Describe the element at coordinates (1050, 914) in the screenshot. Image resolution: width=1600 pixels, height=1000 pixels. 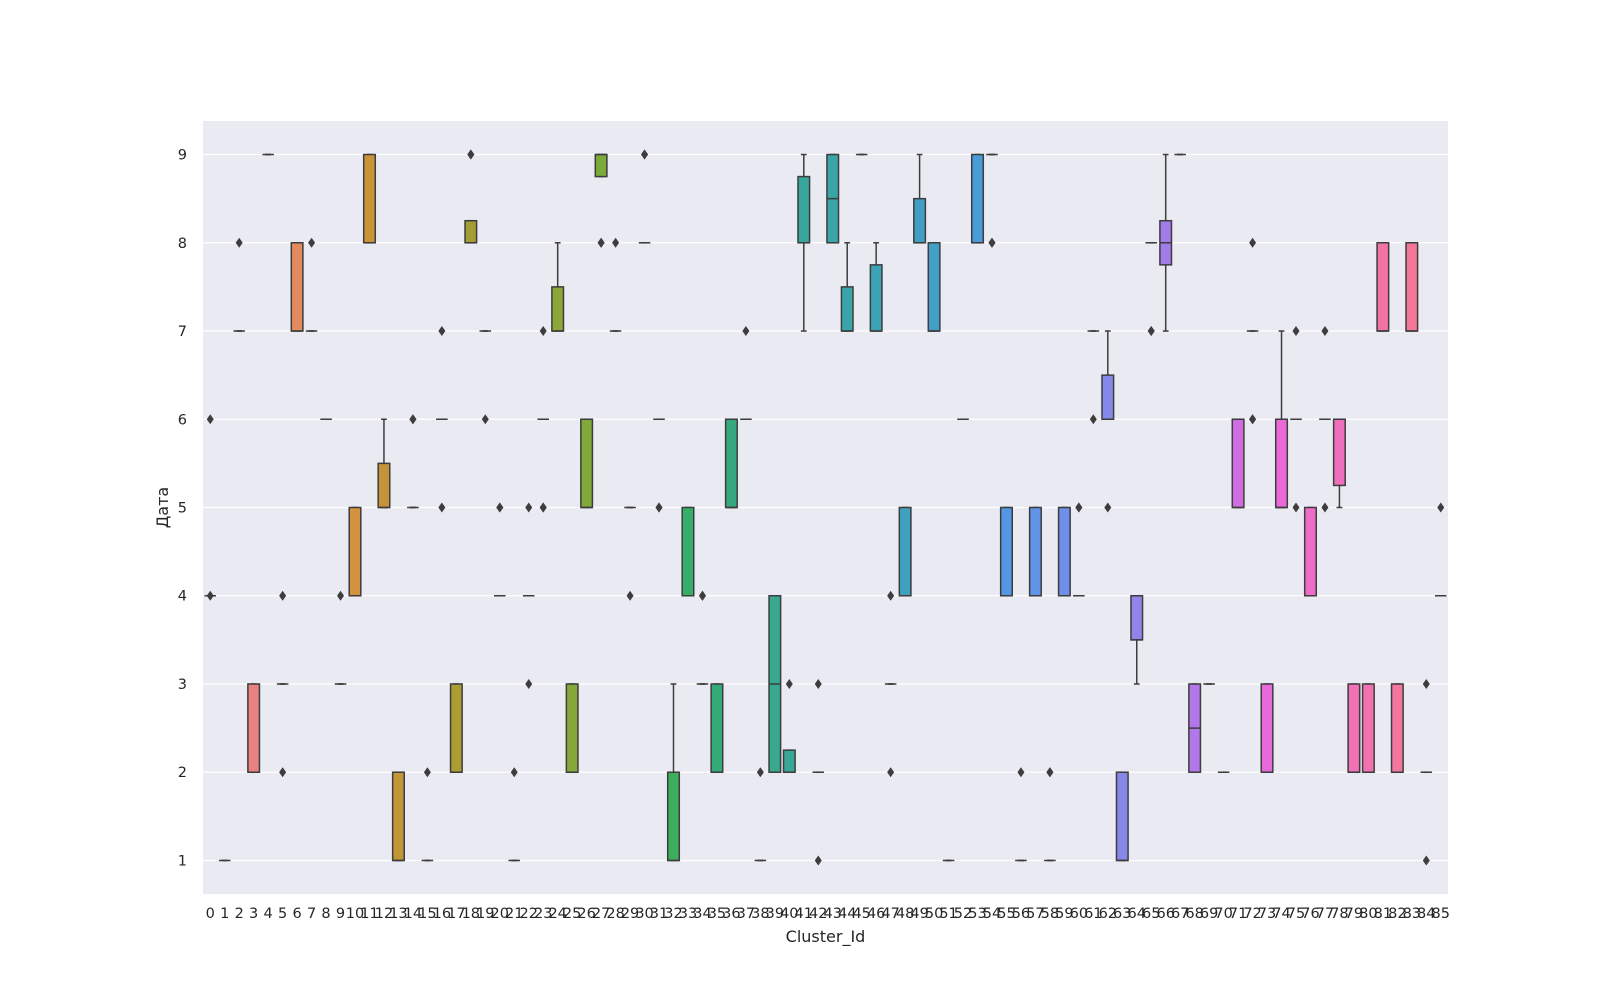
I see `x-tick-label: 58` at that location.